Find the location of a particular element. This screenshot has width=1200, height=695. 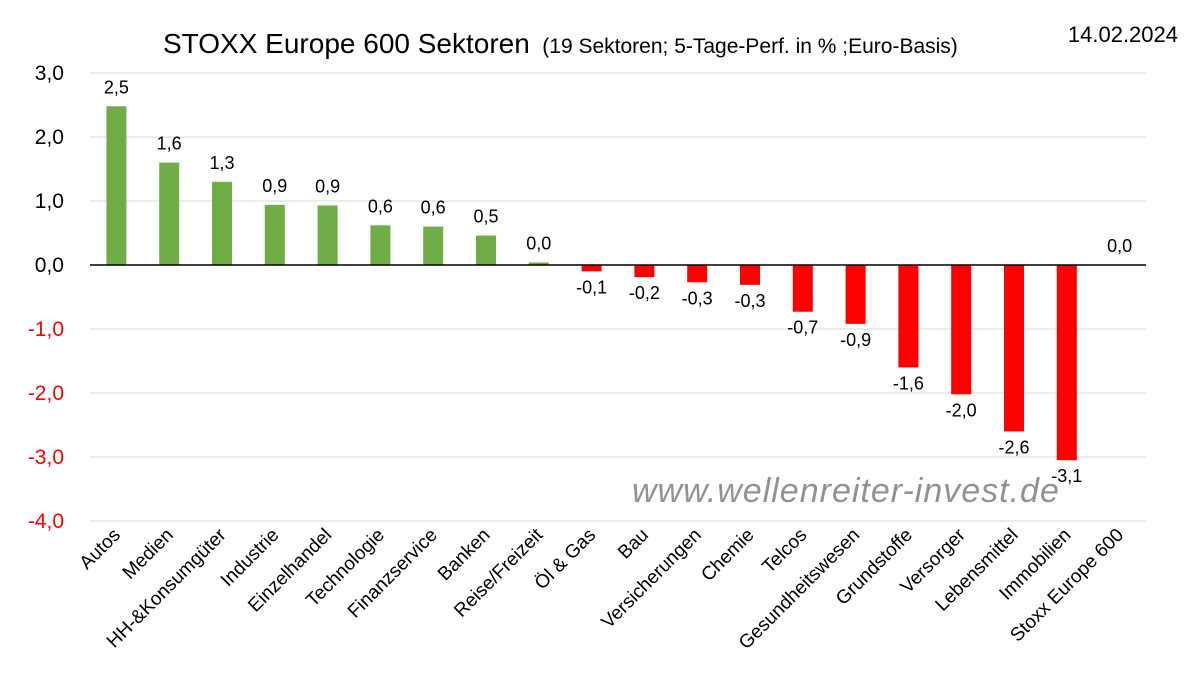

data-label: -0,7 is located at coordinates (802, 328).